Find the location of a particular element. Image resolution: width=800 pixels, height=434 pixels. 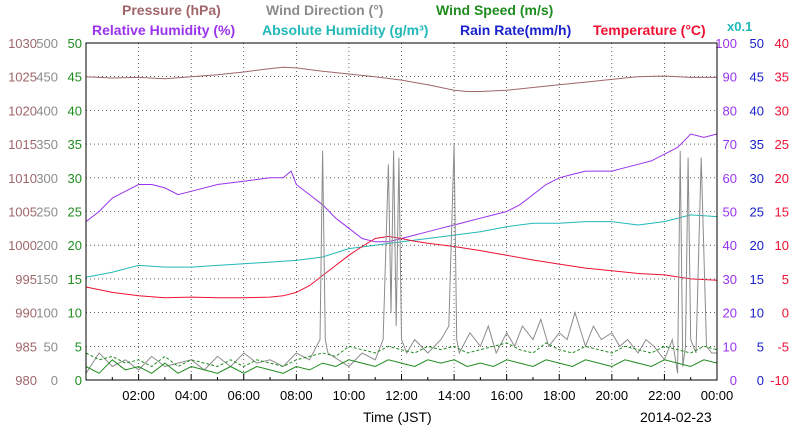

y-tick-label-rain-rate: 0 is located at coordinates (760, 380).